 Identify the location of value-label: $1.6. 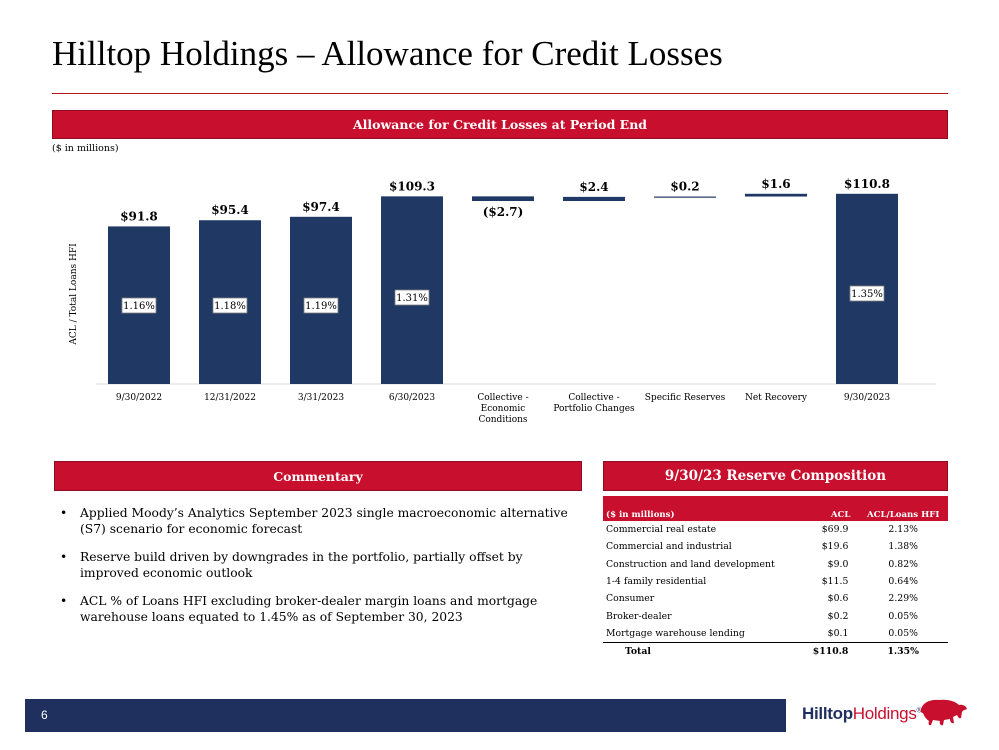
(775, 184).